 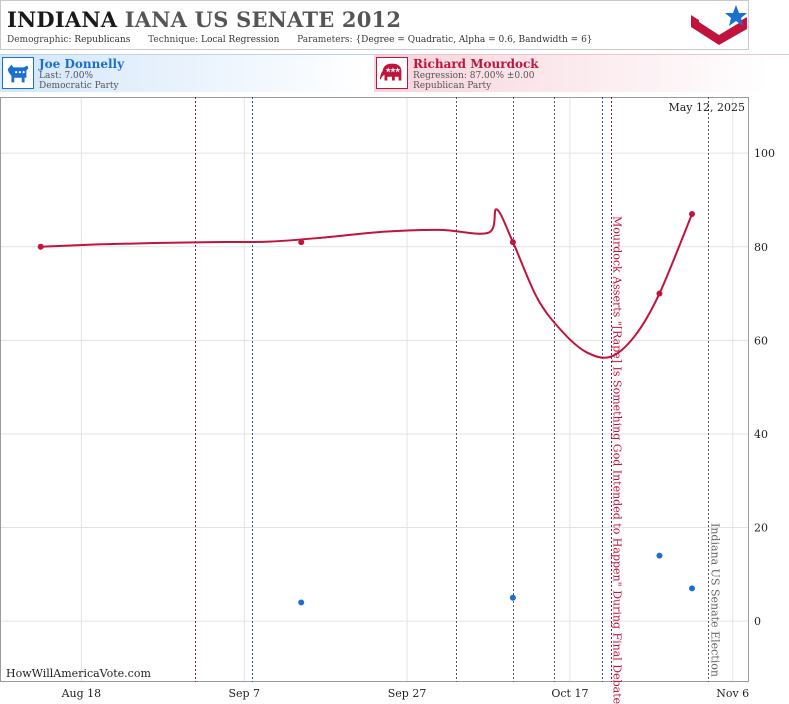 I want to click on chart-title: INDIANA IANA US SENATE 2012, so click(x=204, y=19).